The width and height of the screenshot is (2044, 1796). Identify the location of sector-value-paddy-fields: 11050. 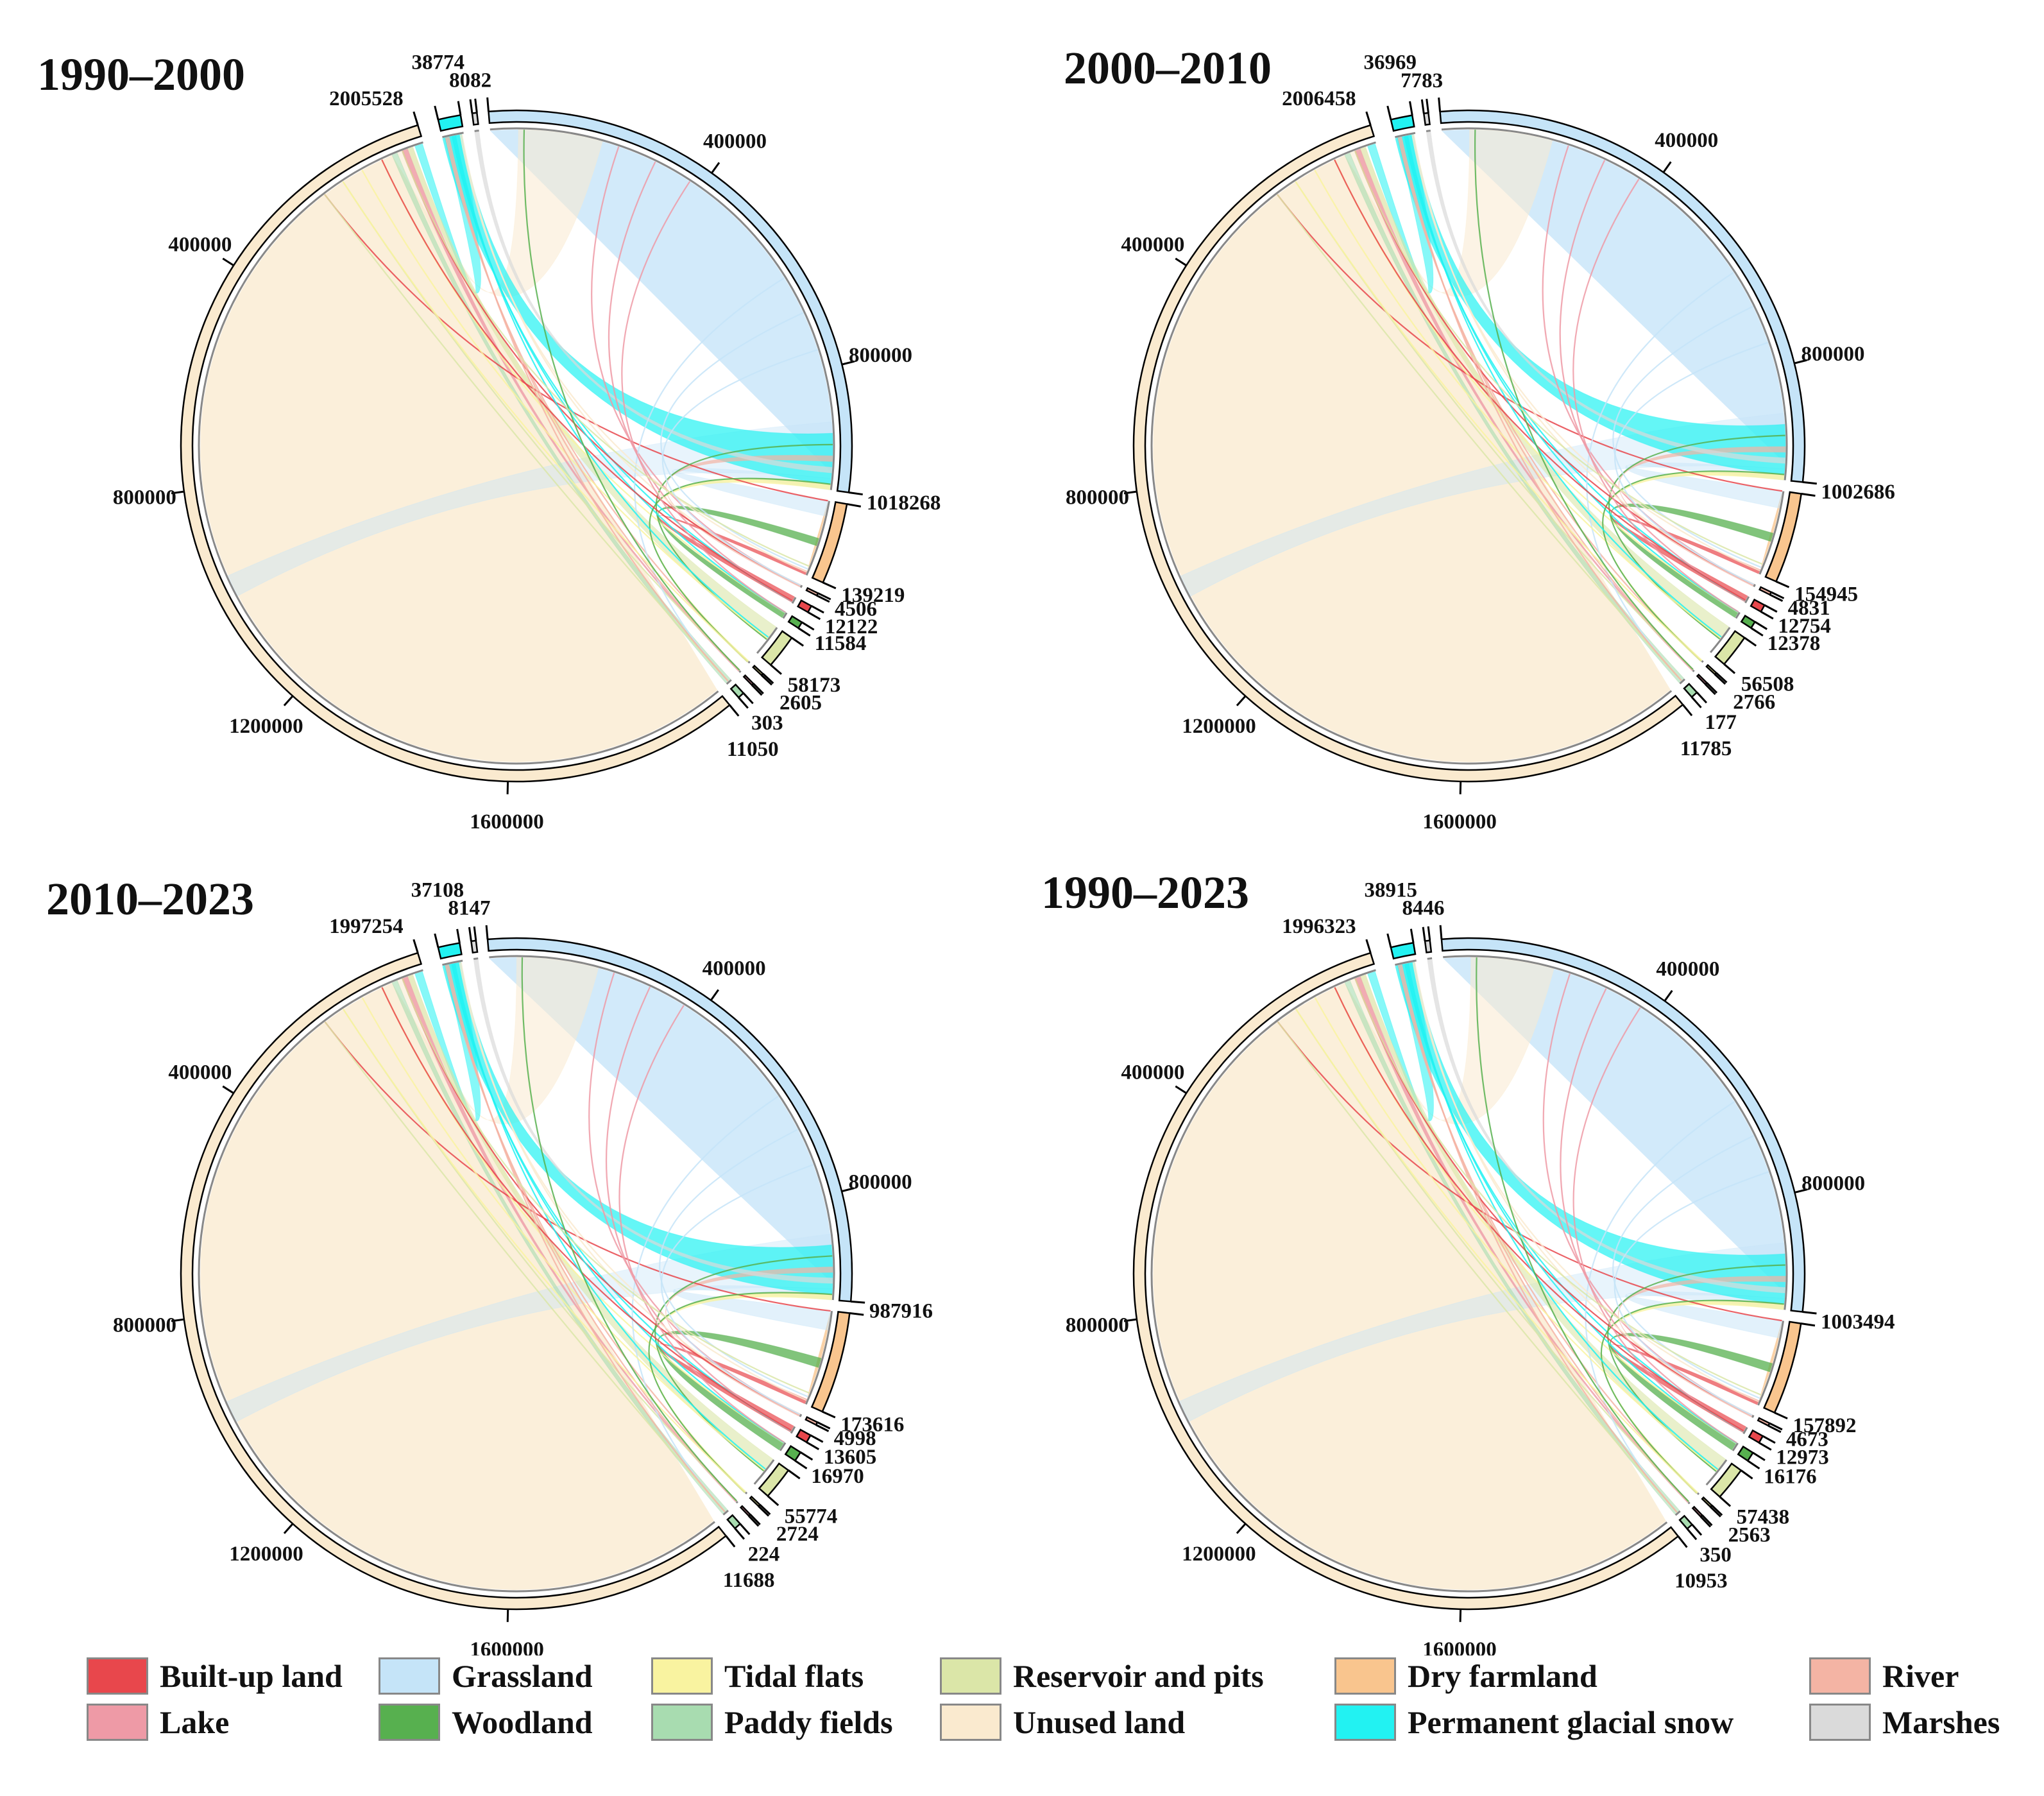
(753, 749).